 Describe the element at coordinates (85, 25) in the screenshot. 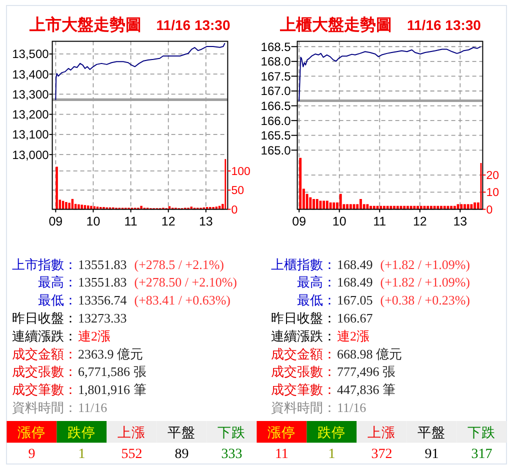

I see `title: 上市大盤走勢圖` at that location.